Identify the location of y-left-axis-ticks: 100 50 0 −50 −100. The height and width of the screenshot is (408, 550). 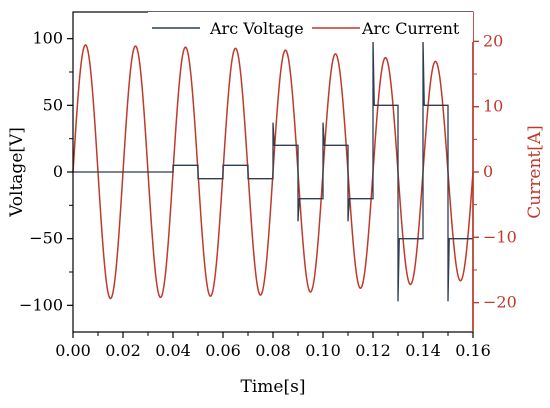
(46, 171).